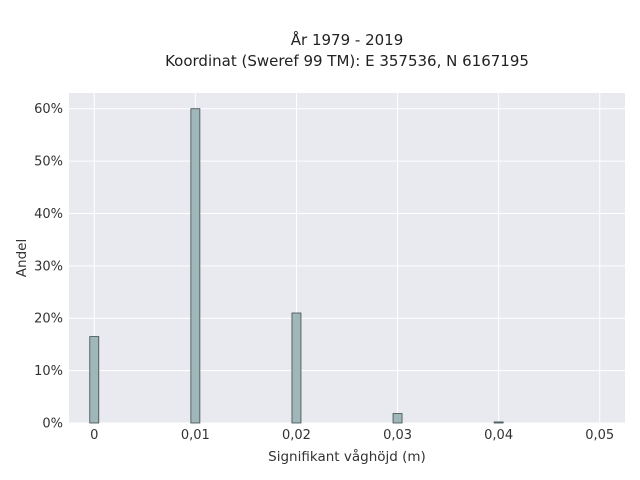 The width and height of the screenshot is (640, 480). Describe the element at coordinates (296, 435) in the screenshot. I see `x-tick-label: 0,02` at that location.